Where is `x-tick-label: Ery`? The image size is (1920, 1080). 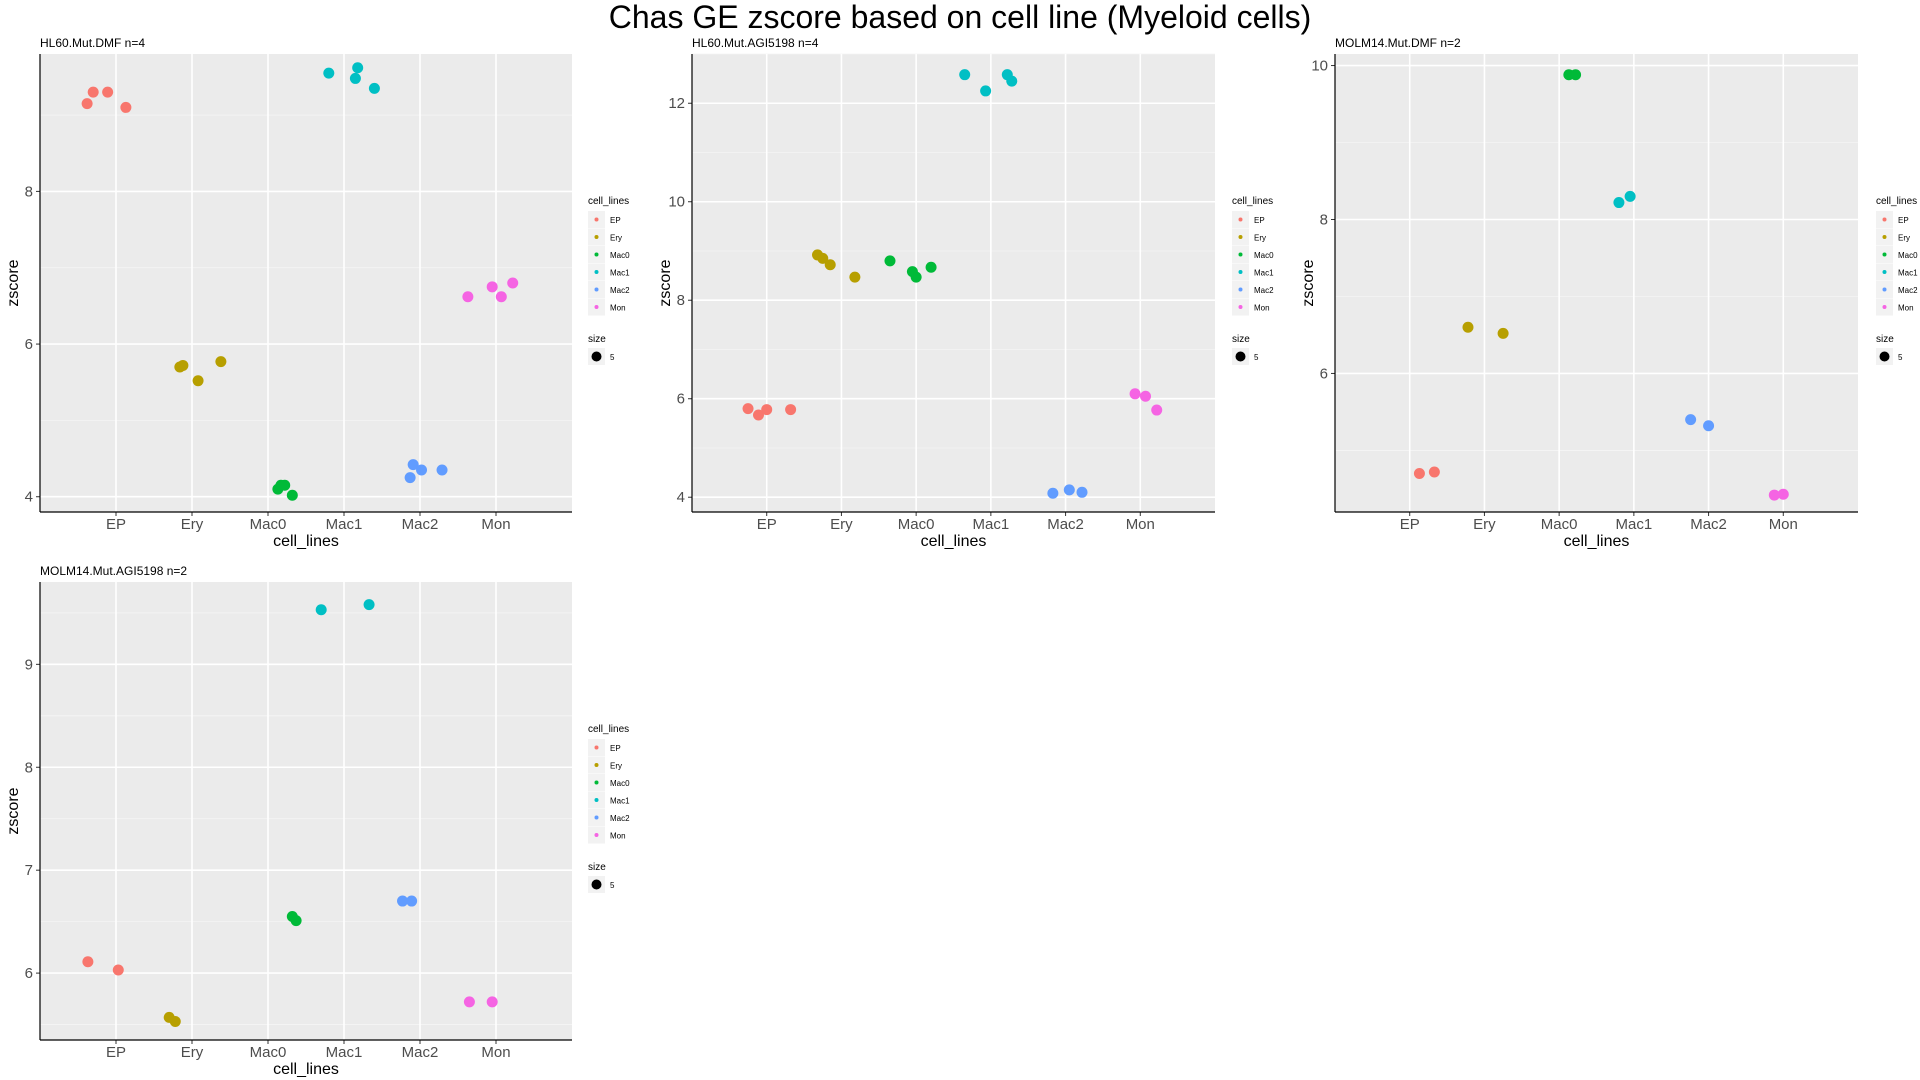 x-tick-label: Ery is located at coordinates (1484, 524).